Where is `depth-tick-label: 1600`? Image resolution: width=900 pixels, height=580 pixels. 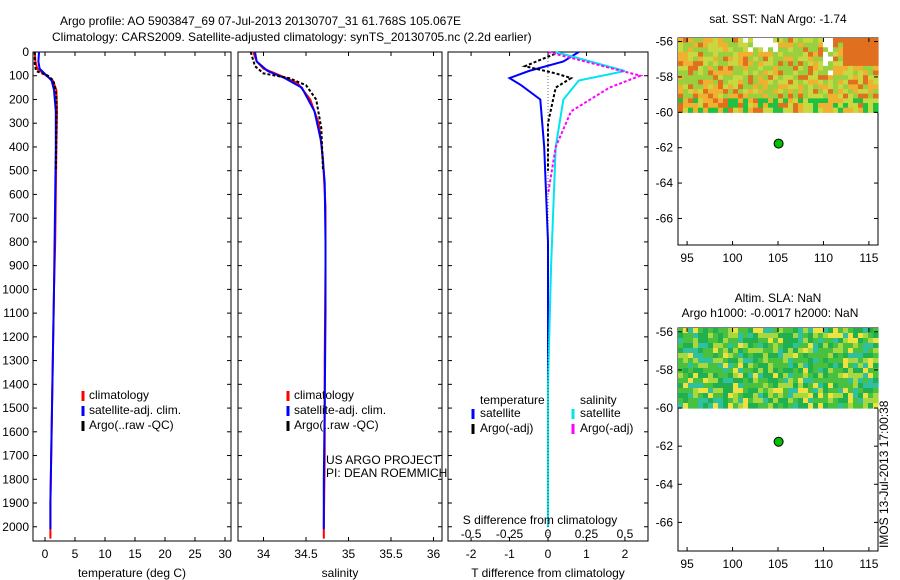
depth-tick-label: 1600 is located at coordinates (15, 432).